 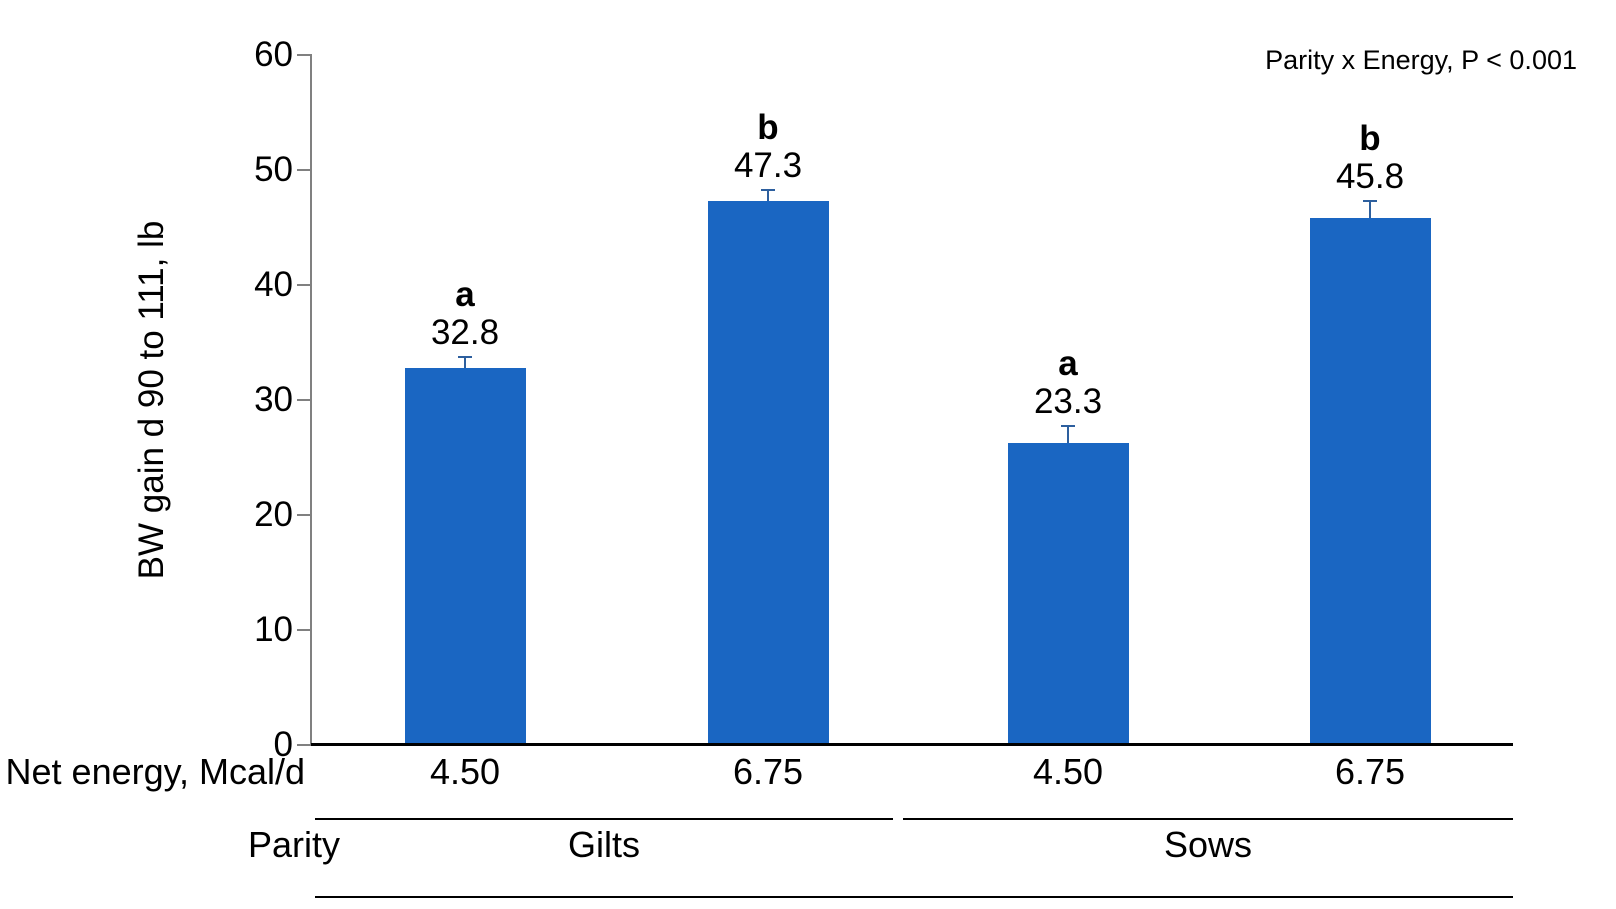 I want to click on y-tick-label: 50, so click(x=273, y=169).